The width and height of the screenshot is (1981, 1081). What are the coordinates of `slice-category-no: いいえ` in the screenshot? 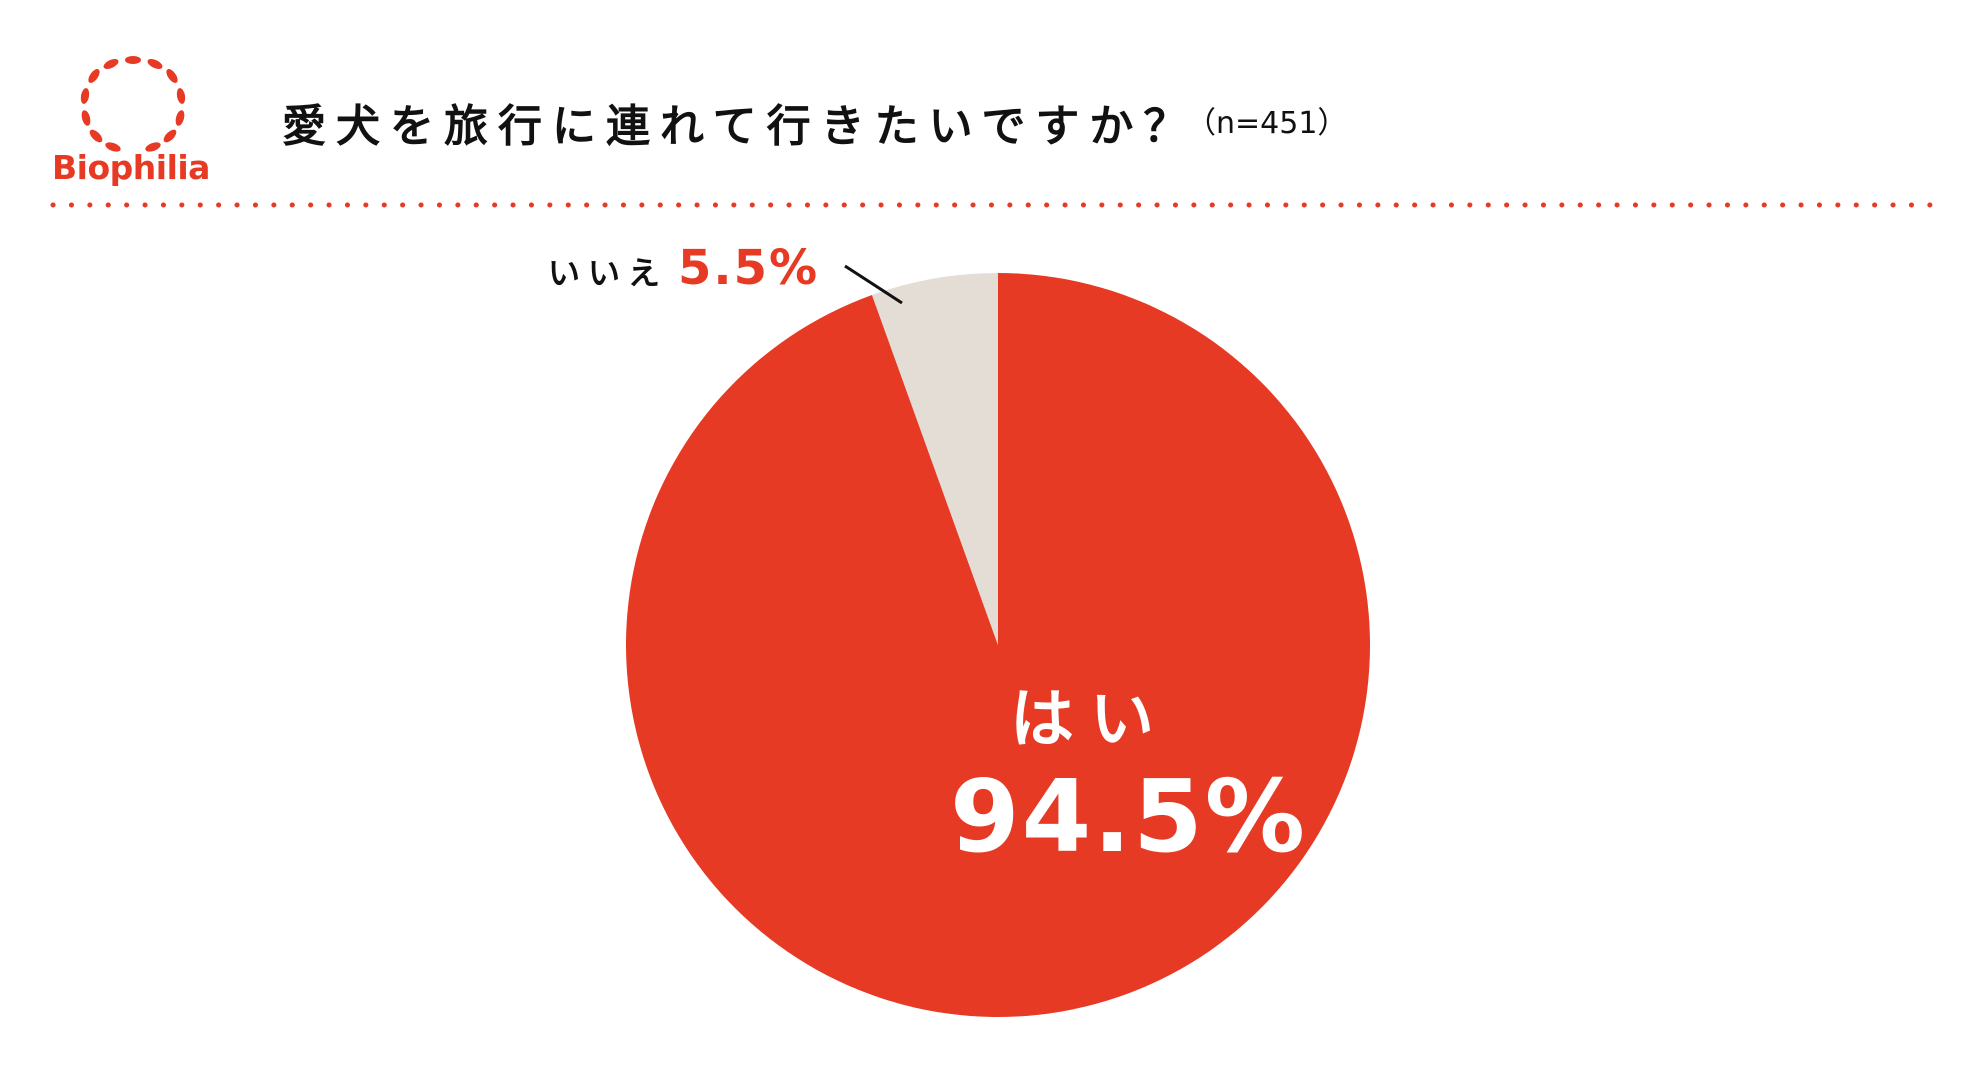 It's located at (608, 273).